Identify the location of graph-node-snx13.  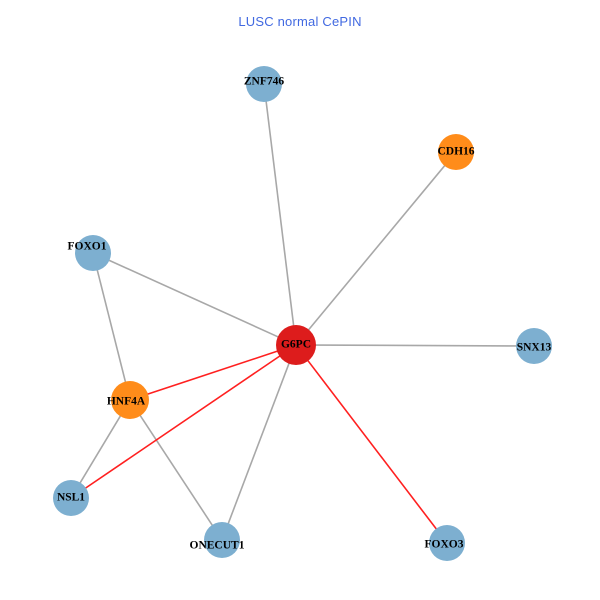
(534, 346).